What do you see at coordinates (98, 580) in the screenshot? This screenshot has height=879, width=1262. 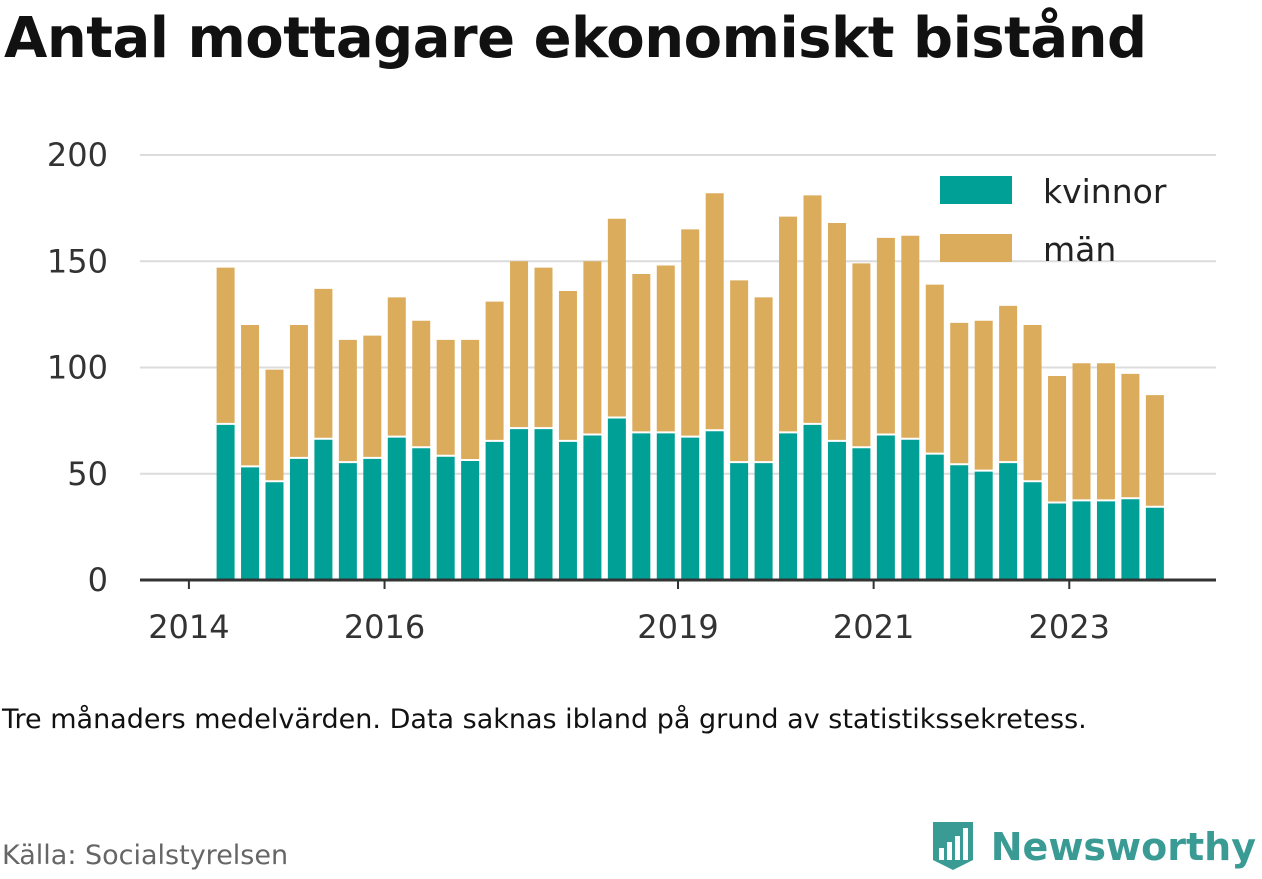 I see `y-tick-label: 0` at bounding box center [98, 580].